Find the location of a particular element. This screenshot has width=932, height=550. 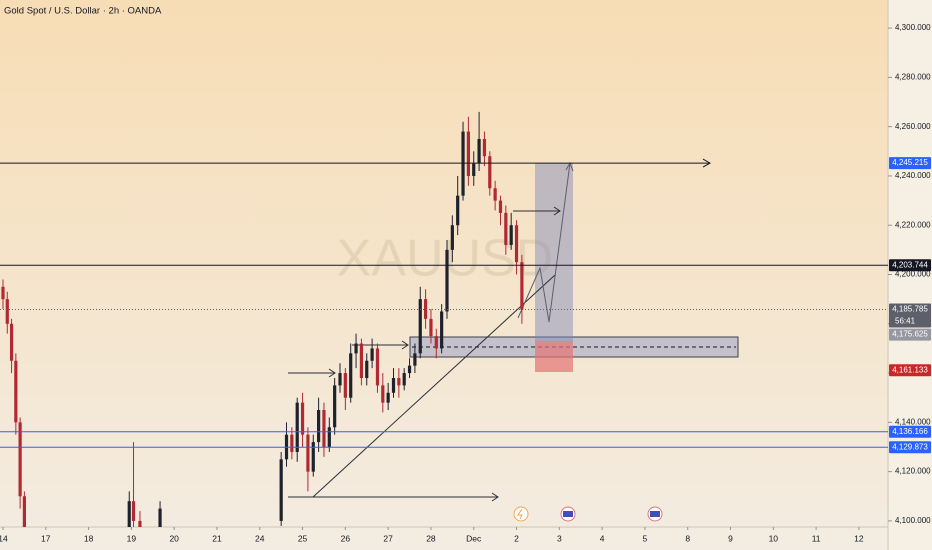

x-tick-label: 14 is located at coordinates (4, 538).